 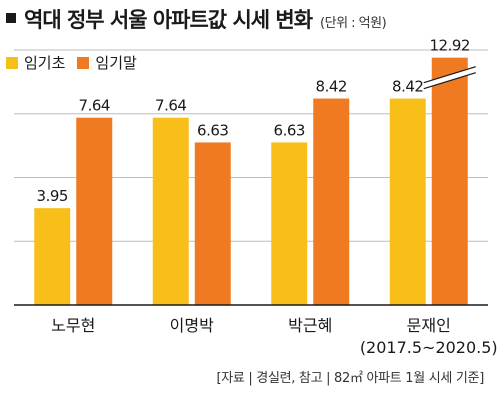 What do you see at coordinates (429, 325) in the screenshot?
I see `x-tick-label: 문재인` at bounding box center [429, 325].